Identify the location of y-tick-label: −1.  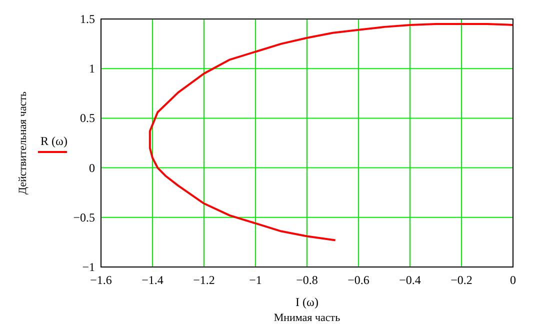
(88, 267).